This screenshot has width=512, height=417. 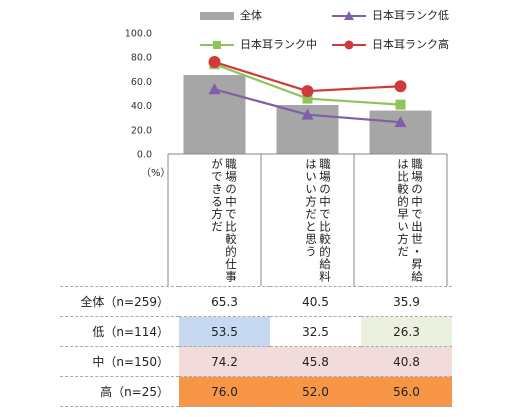 What do you see at coordinates (144, 155) in the screenshot?
I see `y-tick-label: 0.0` at bounding box center [144, 155].